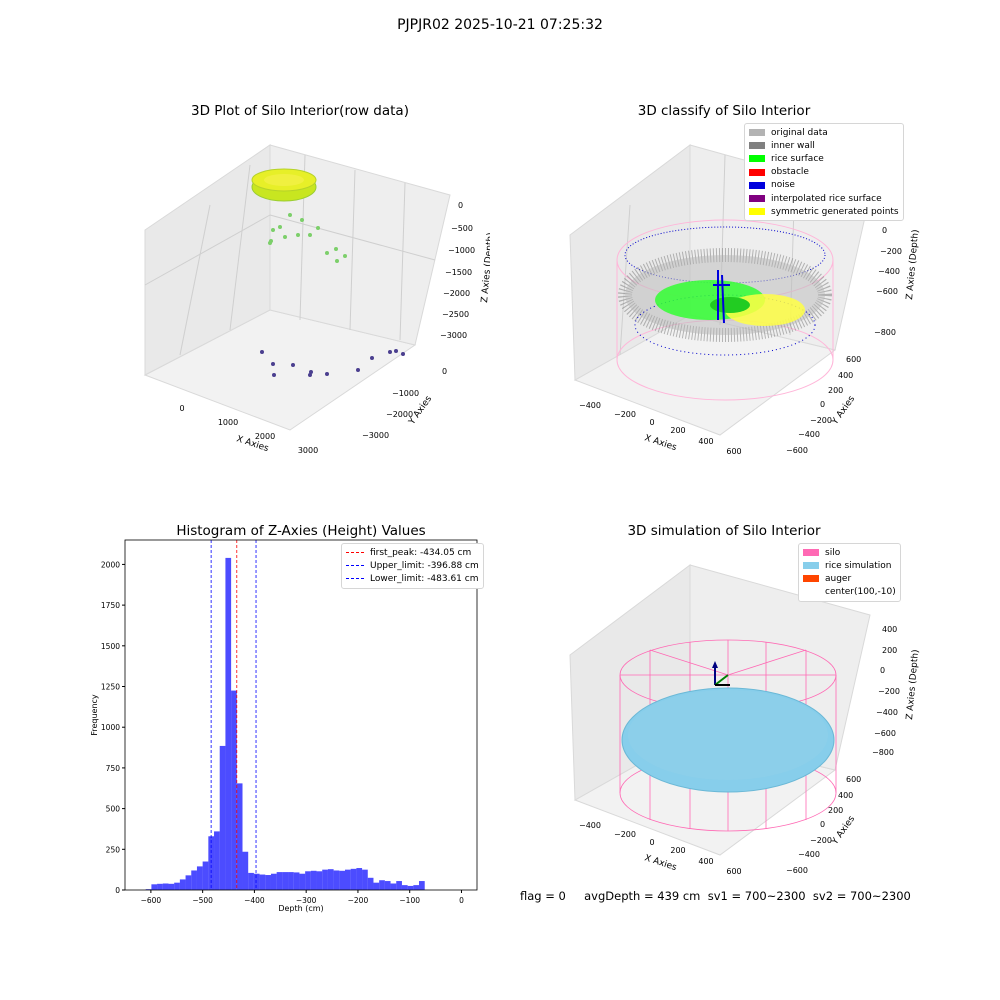 This screenshot has height=1000, width=1000. Describe the element at coordinates (113, 809) in the screenshot. I see `y-tick-label: 500` at that location.